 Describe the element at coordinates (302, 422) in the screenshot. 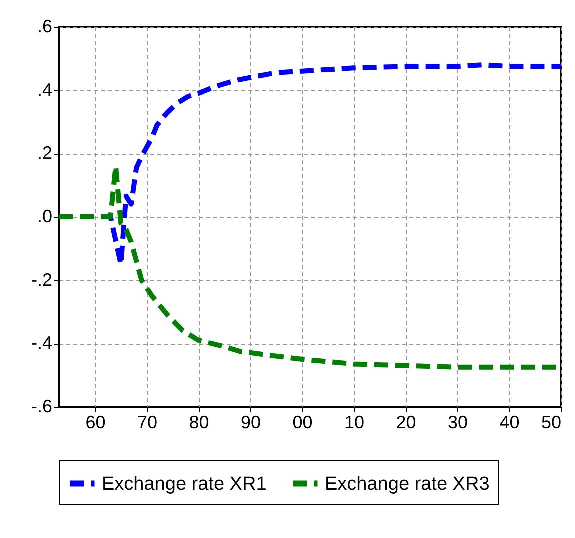

I see `x-tick-label: 00` at that location.